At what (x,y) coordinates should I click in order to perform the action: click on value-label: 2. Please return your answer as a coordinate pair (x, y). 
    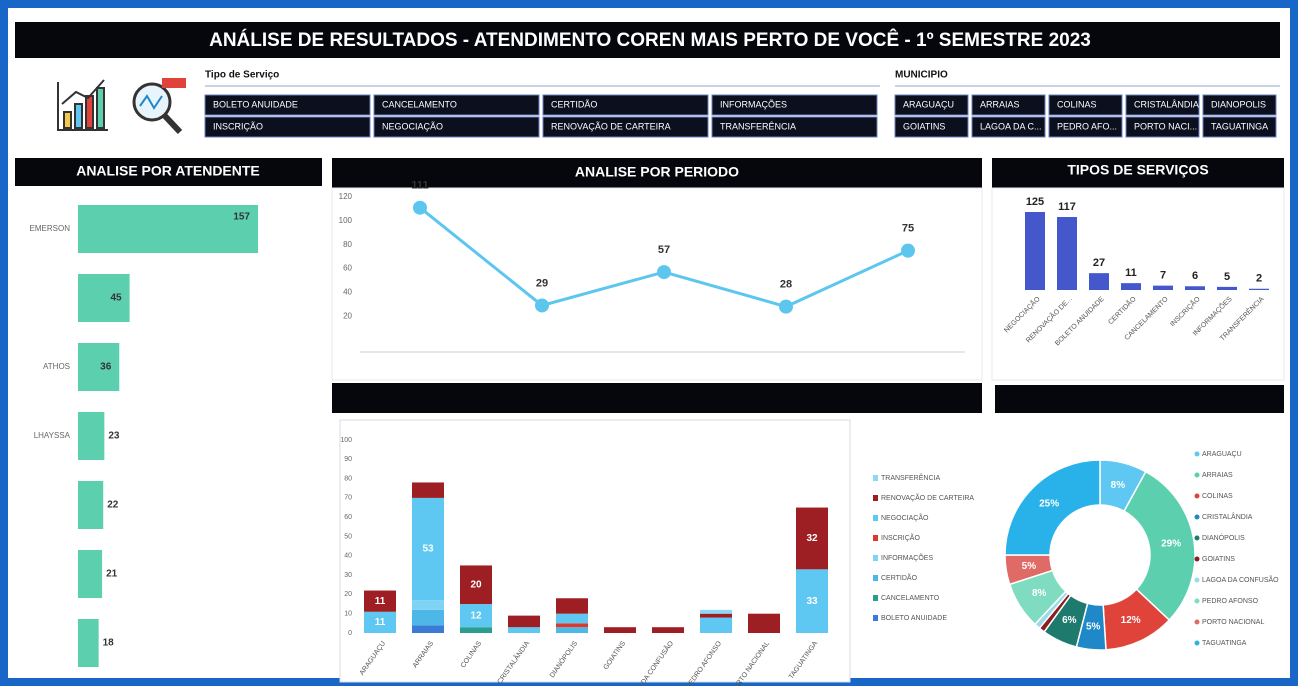
    Looking at the image, I should click on (1259, 279).